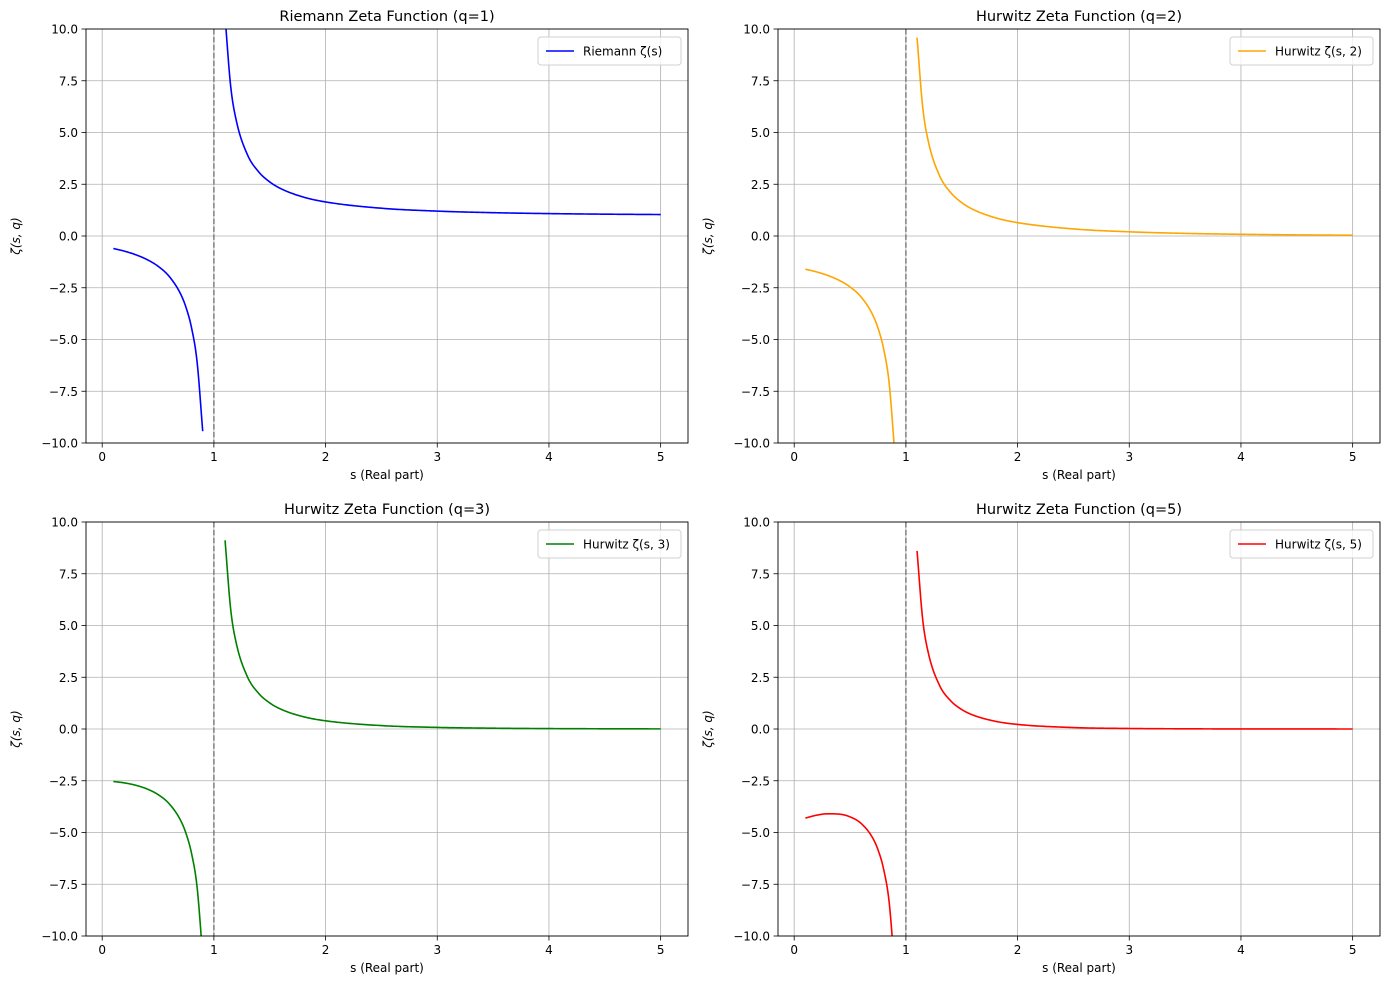  I want to click on legend: Hurwitz ζ(s, 2), so click(1301, 51).